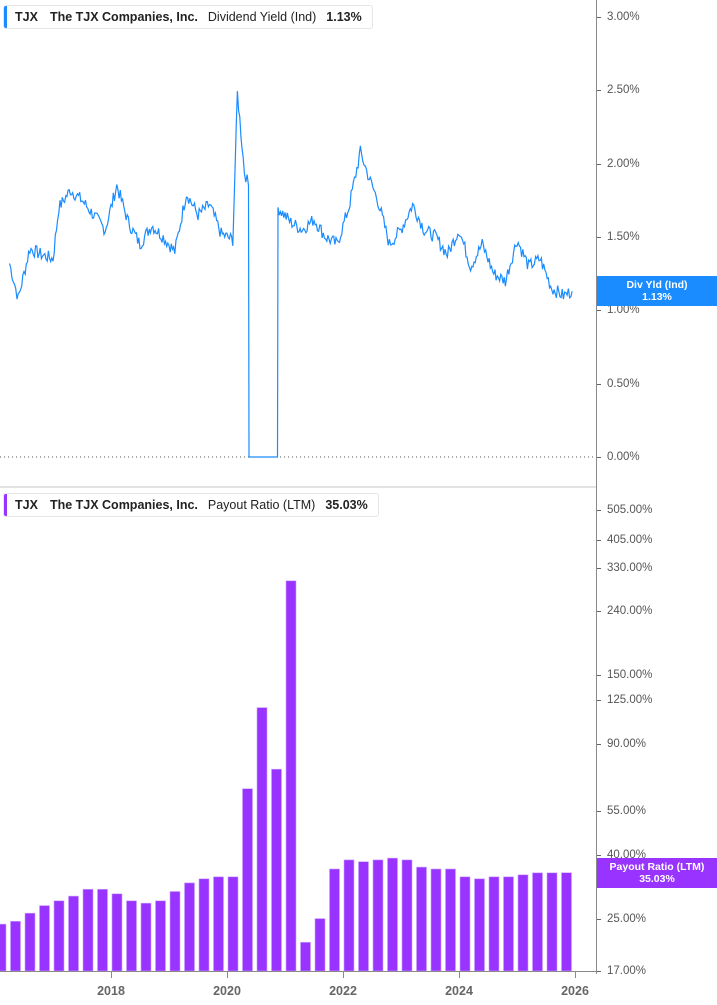  What do you see at coordinates (623, 310) in the screenshot?
I see `y-tick-label: 1.00%` at bounding box center [623, 310].